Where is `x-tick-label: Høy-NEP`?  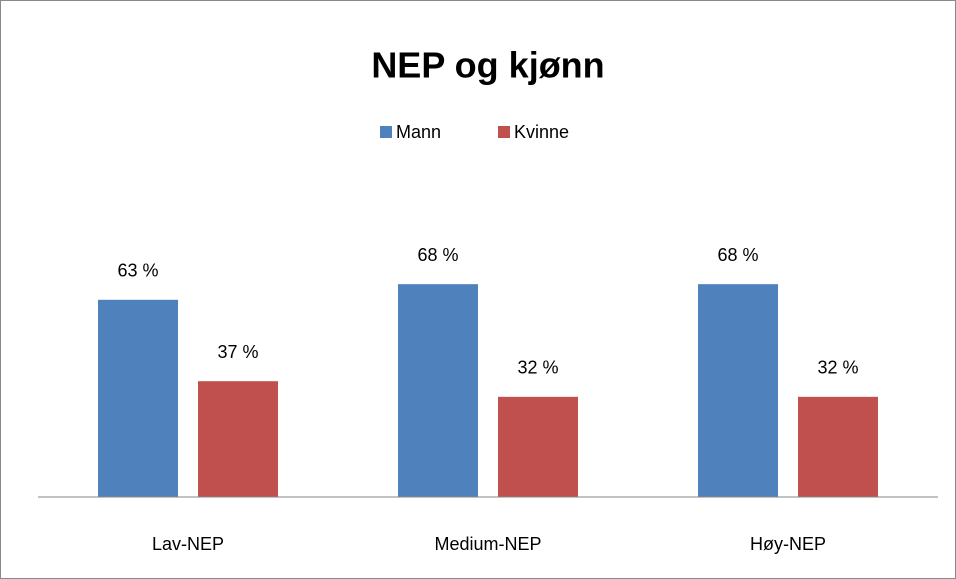 x-tick-label: Høy-NEP is located at coordinates (788, 544).